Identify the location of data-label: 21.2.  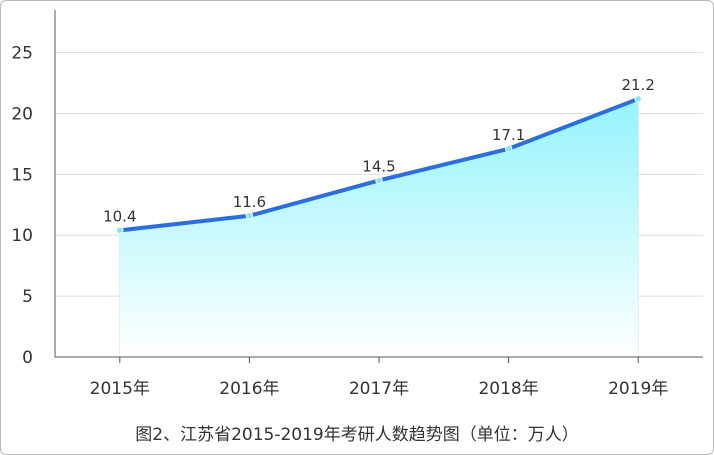
(637, 85).